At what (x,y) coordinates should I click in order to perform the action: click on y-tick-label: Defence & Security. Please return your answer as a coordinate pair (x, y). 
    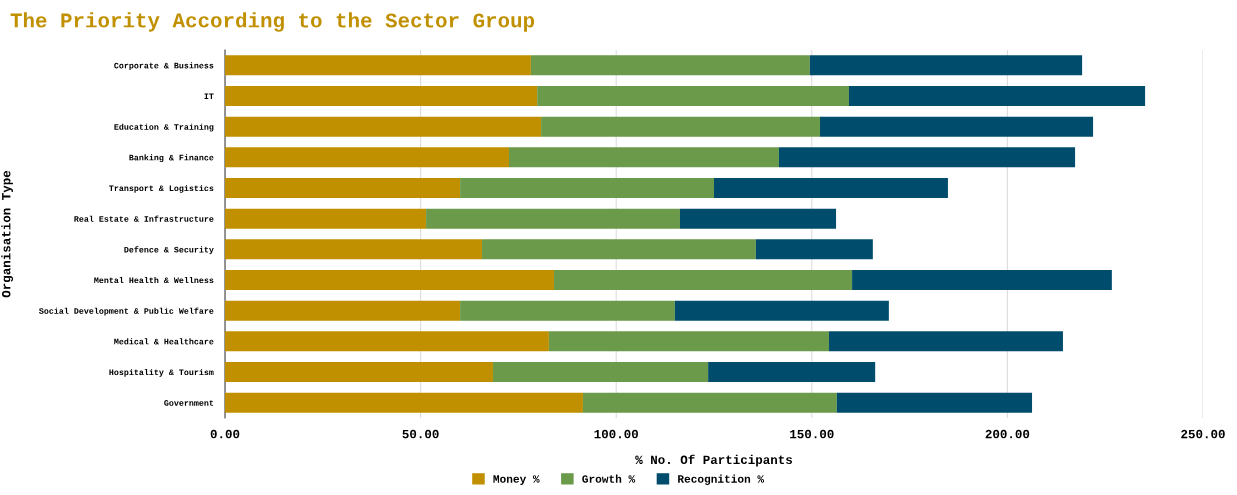
    Looking at the image, I should click on (169, 250).